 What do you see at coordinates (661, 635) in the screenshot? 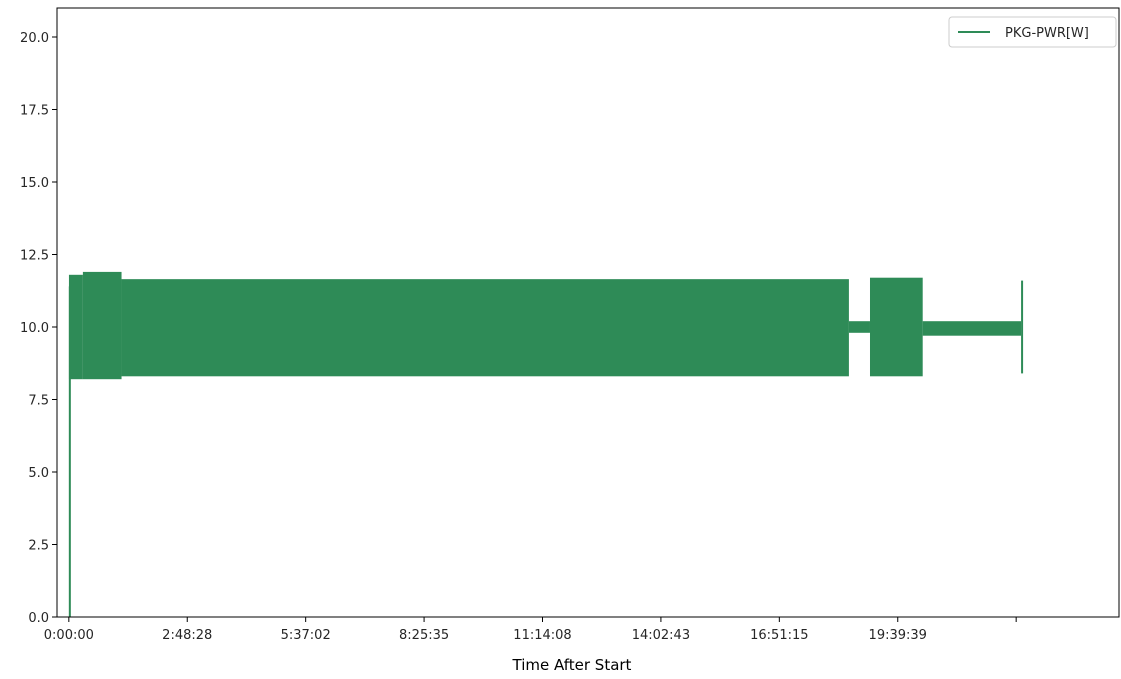
I see `x-tick-label: 14:02:43` at bounding box center [661, 635].